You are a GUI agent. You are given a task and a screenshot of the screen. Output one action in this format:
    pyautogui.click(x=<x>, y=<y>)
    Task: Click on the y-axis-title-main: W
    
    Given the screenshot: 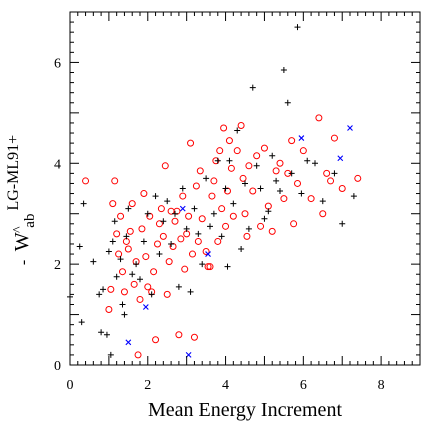 What is the action you would take?
    pyautogui.click(x=22, y=241)
    